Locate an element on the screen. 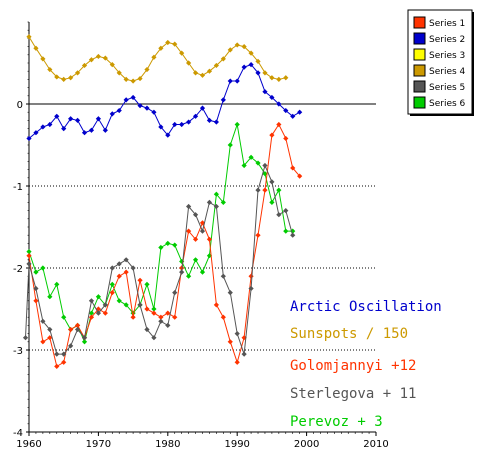 This screenshot has width=486, height=467. annotation-label: Arctic Oscillation is located at coordinates (366, 307).